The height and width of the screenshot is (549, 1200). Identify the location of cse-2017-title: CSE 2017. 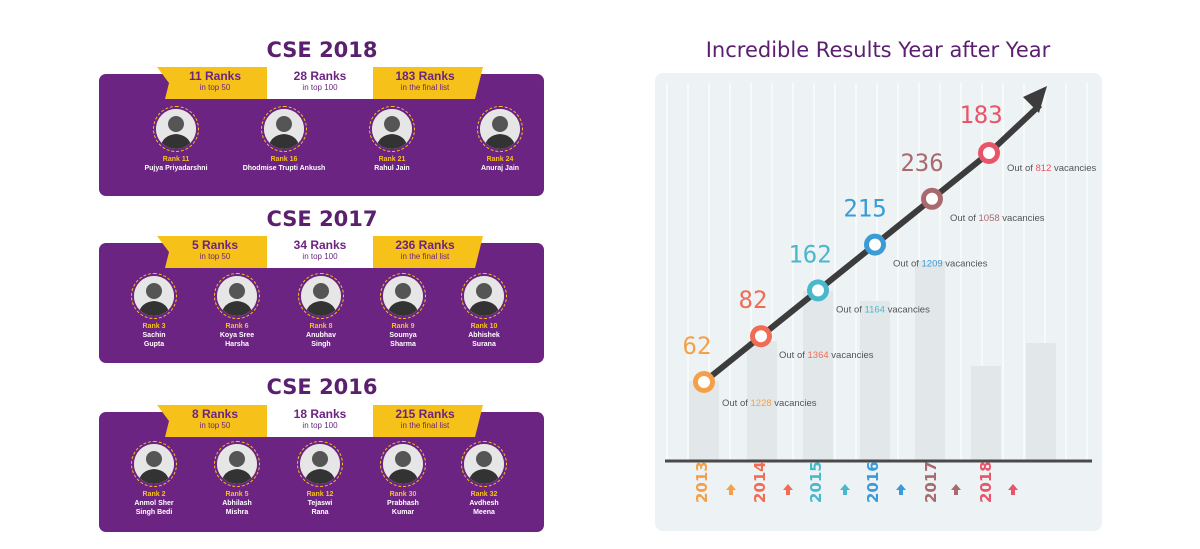
(322, 219).